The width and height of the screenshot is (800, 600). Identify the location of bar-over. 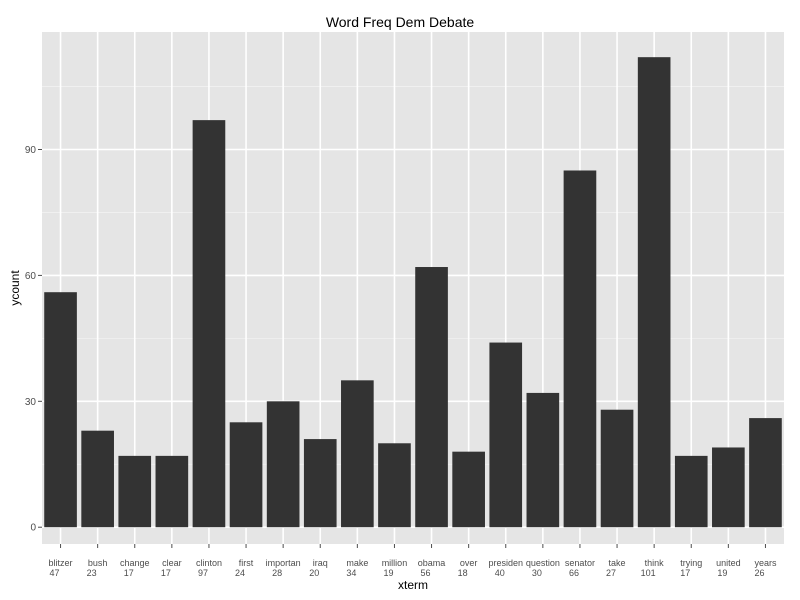
(468, 489).